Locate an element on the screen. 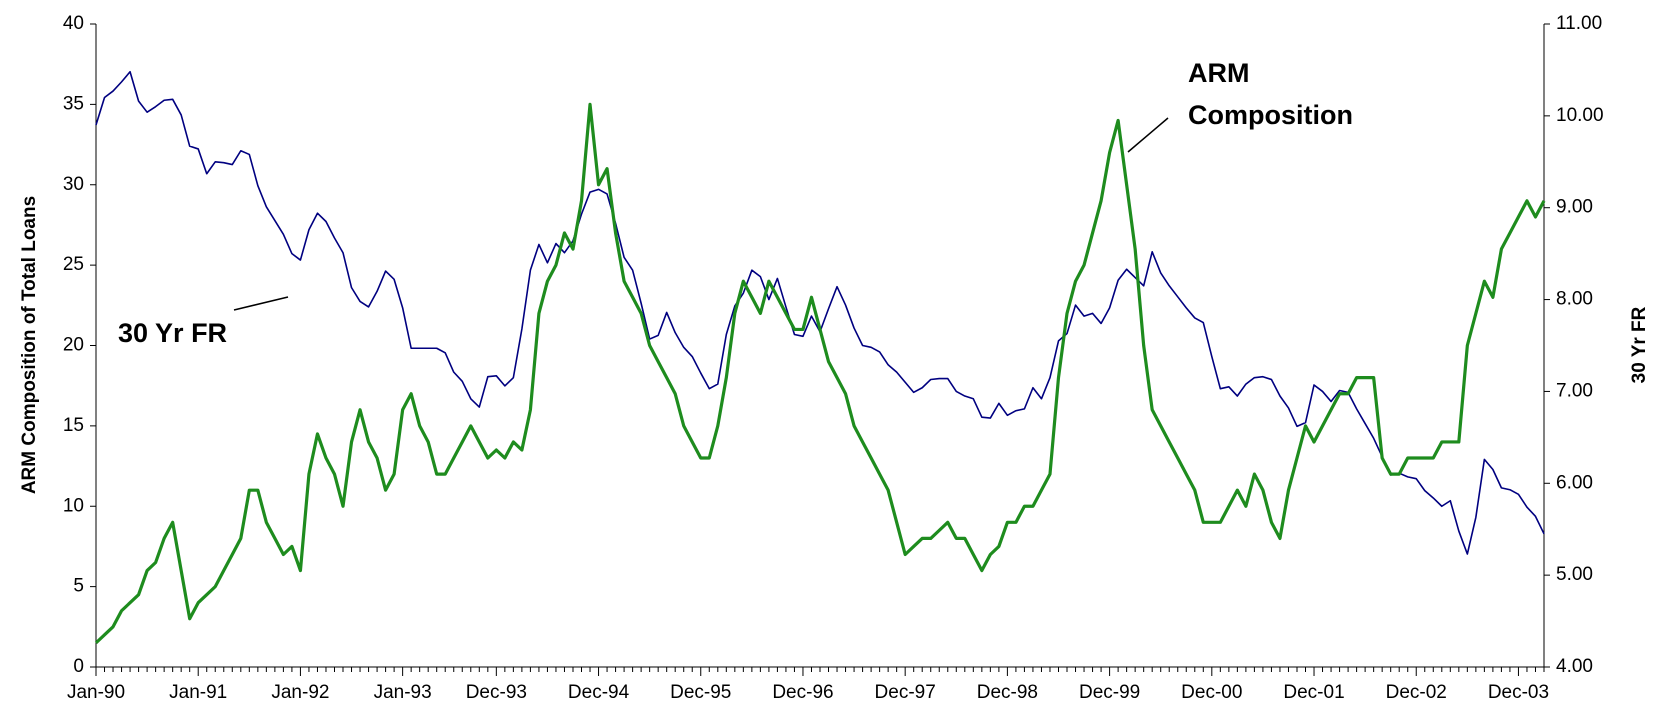 The image size is (1662, 718). y-tick-label: 30 is located at coordinates (73, 184).